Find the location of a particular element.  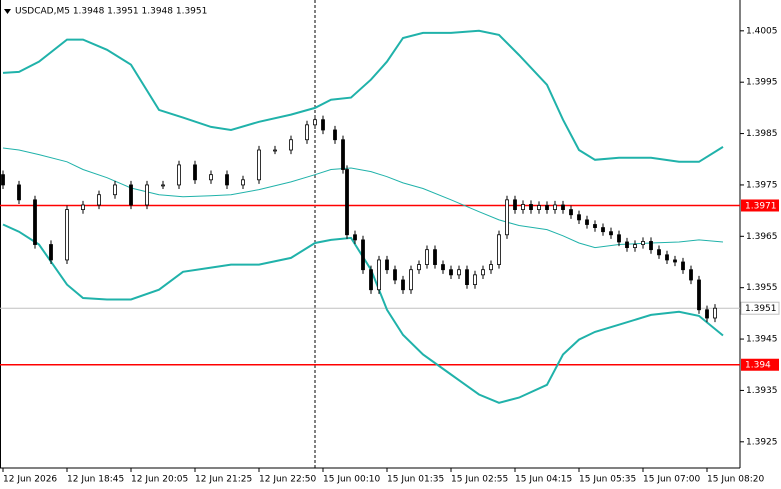

x-tick-label: 12 Jun 2026 is located at coordinates (30, 480).